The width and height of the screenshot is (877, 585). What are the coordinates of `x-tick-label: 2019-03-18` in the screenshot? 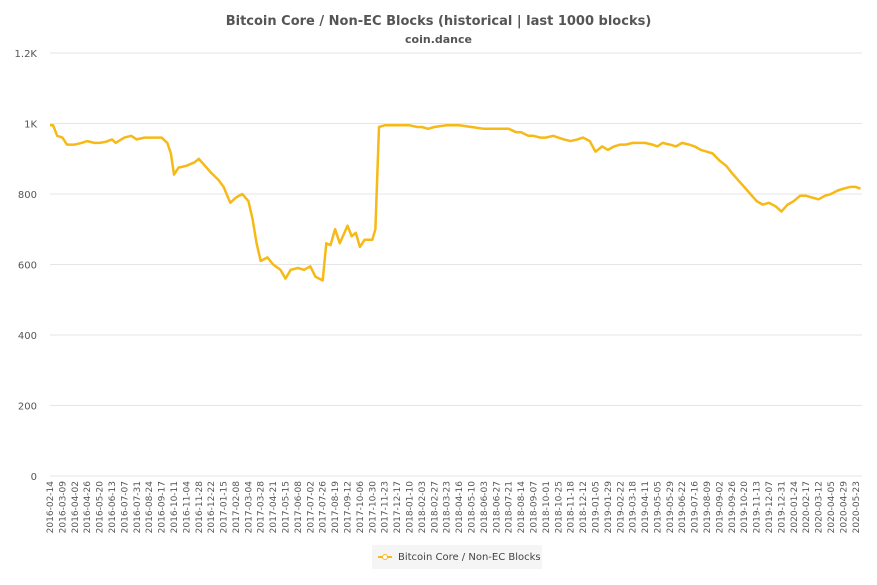 It's located at (634, 507).